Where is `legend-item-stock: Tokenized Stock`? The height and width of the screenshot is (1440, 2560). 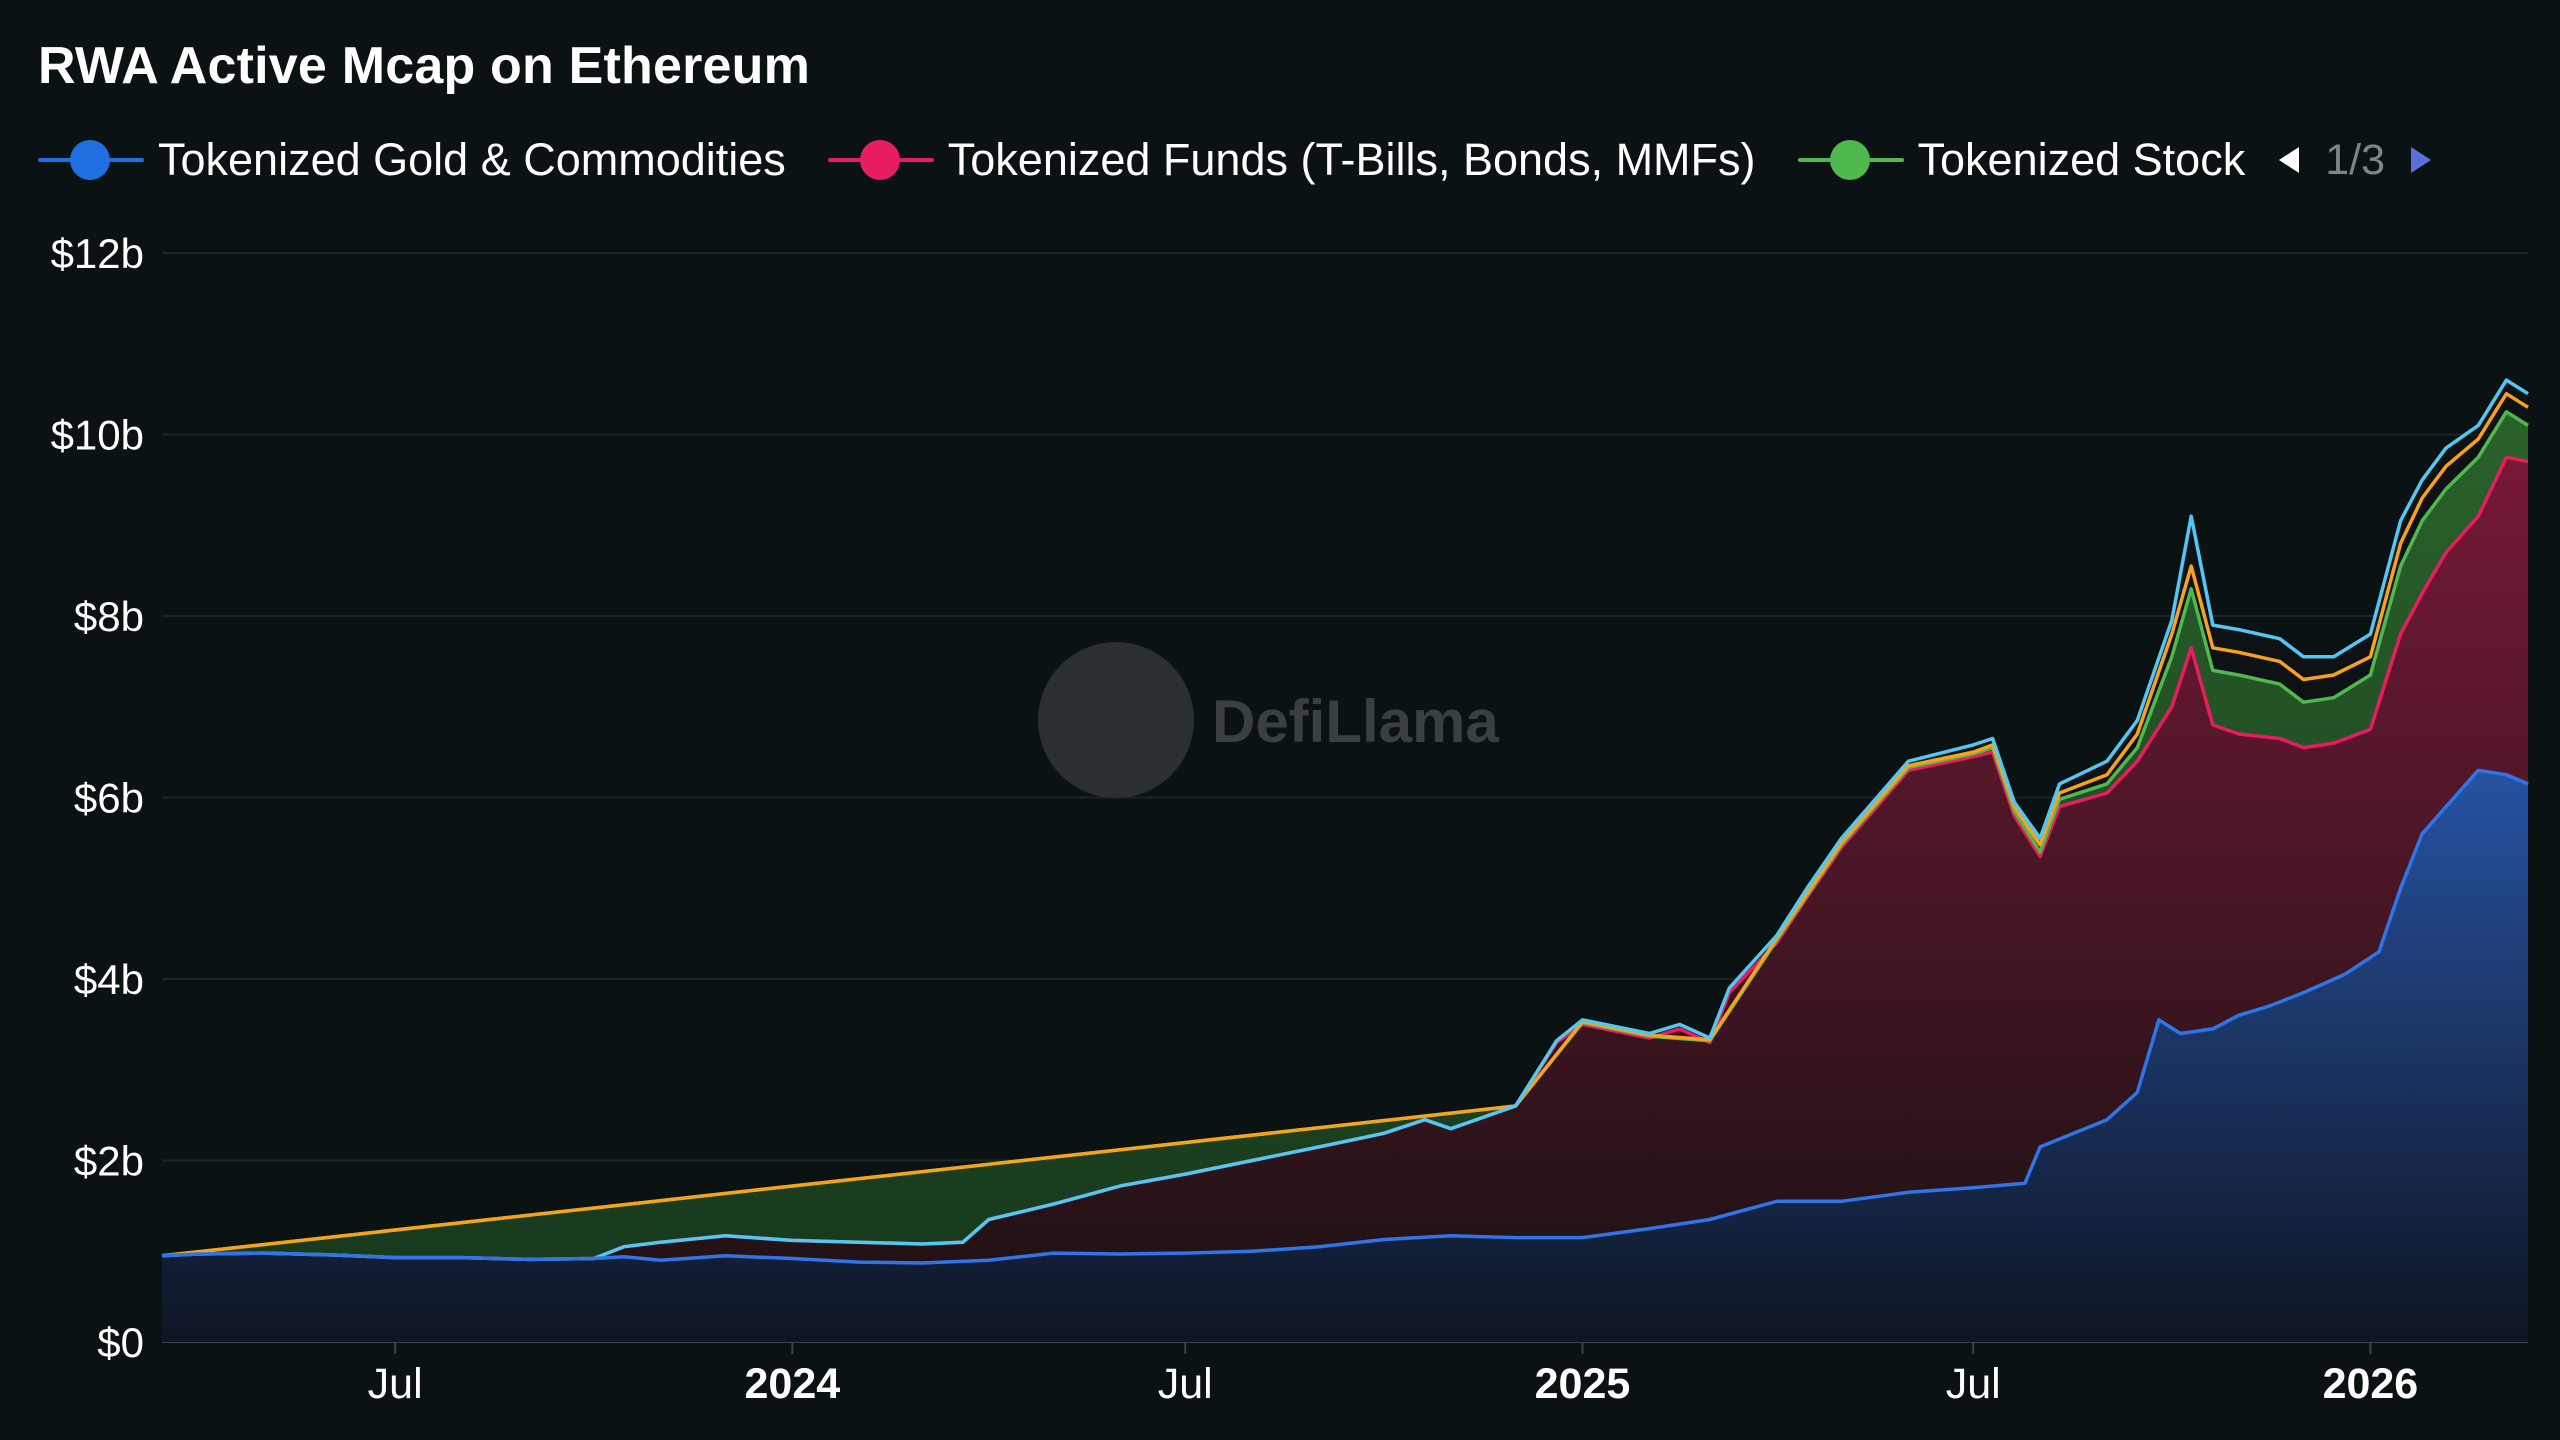 legend-item-stock: Tokenized Stock is located at coordinates (2021, 160).